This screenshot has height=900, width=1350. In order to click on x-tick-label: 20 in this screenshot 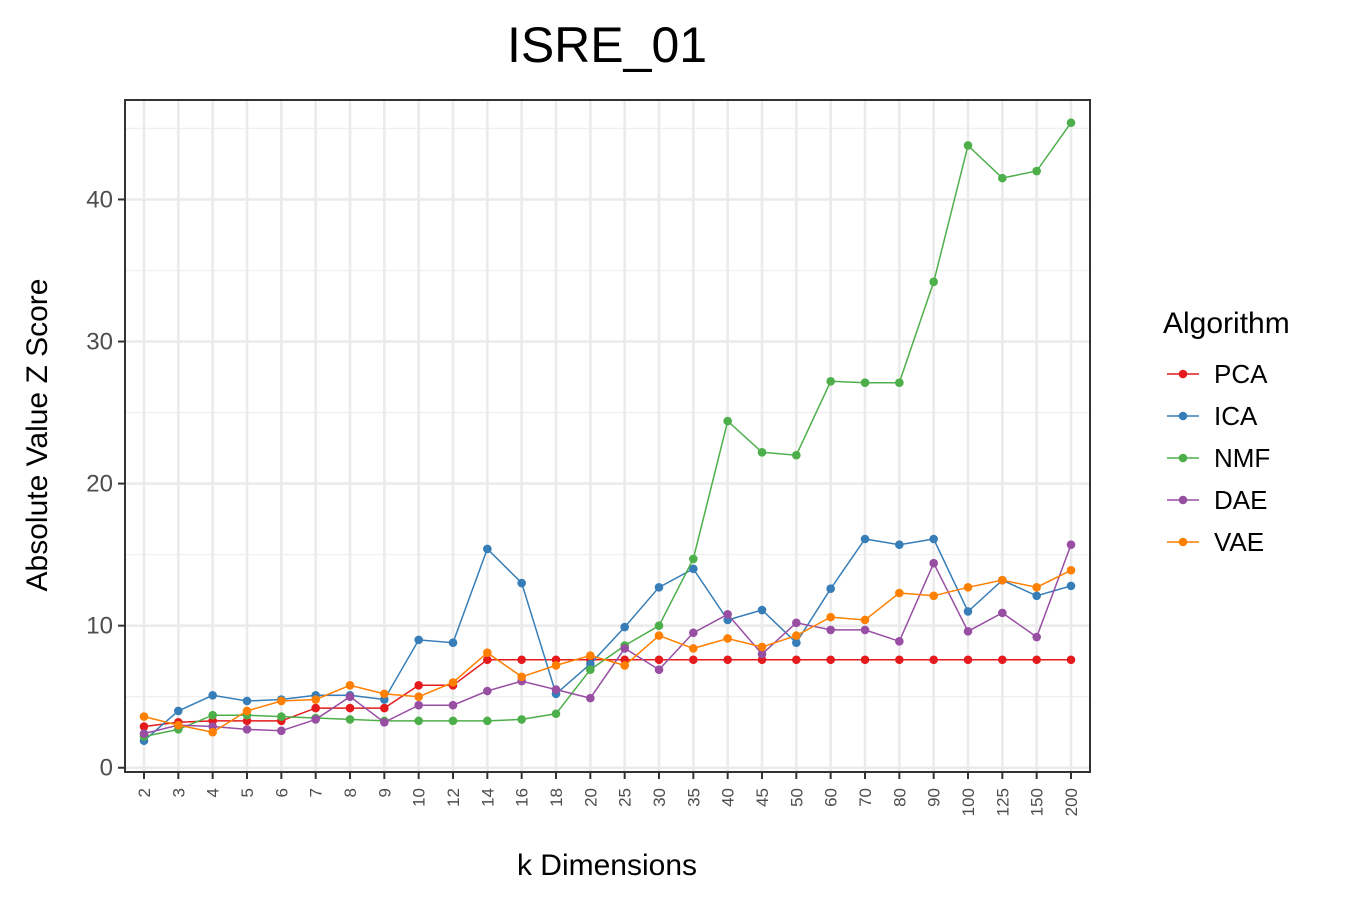, I will do `click(590, 797)`.